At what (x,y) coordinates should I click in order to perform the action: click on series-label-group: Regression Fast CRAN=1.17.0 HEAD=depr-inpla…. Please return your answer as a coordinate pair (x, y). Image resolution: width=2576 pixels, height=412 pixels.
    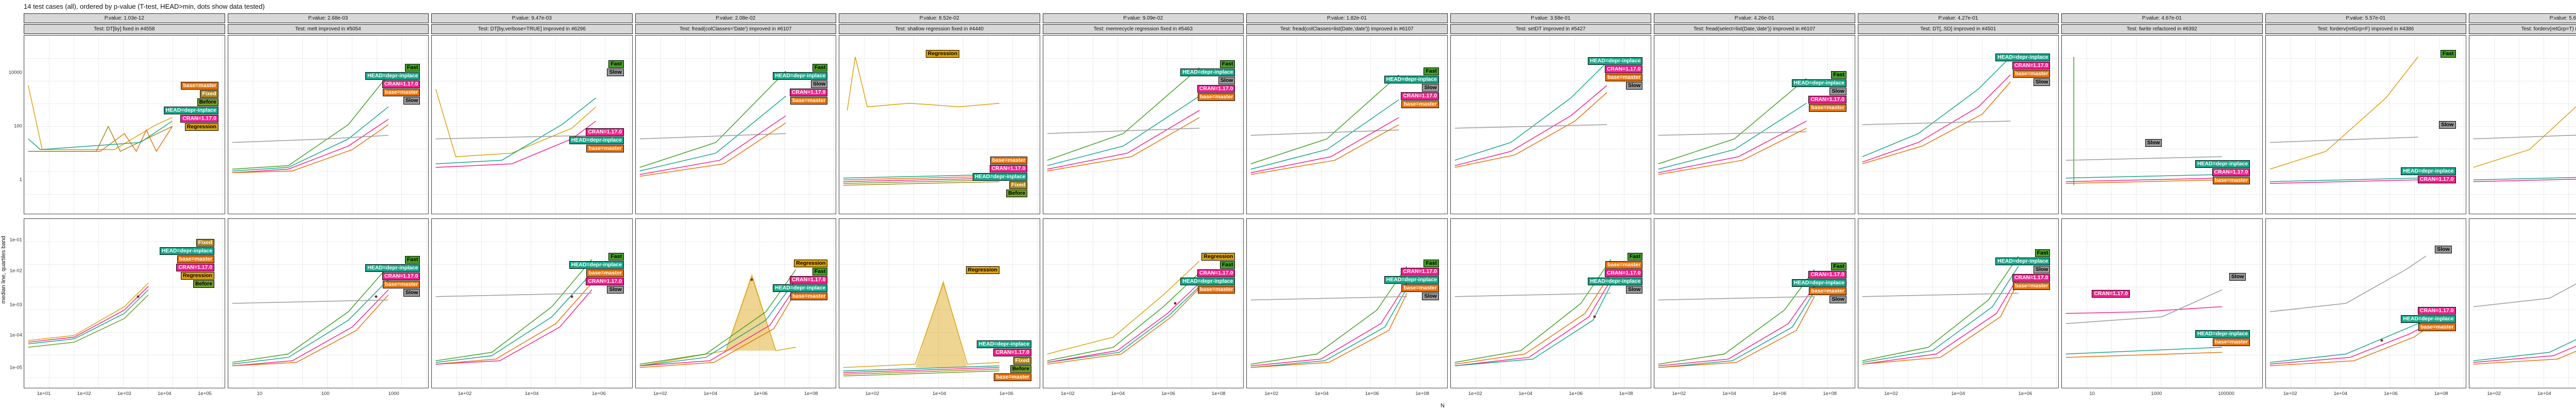
    Looking at the image, I should click on (800, 279).